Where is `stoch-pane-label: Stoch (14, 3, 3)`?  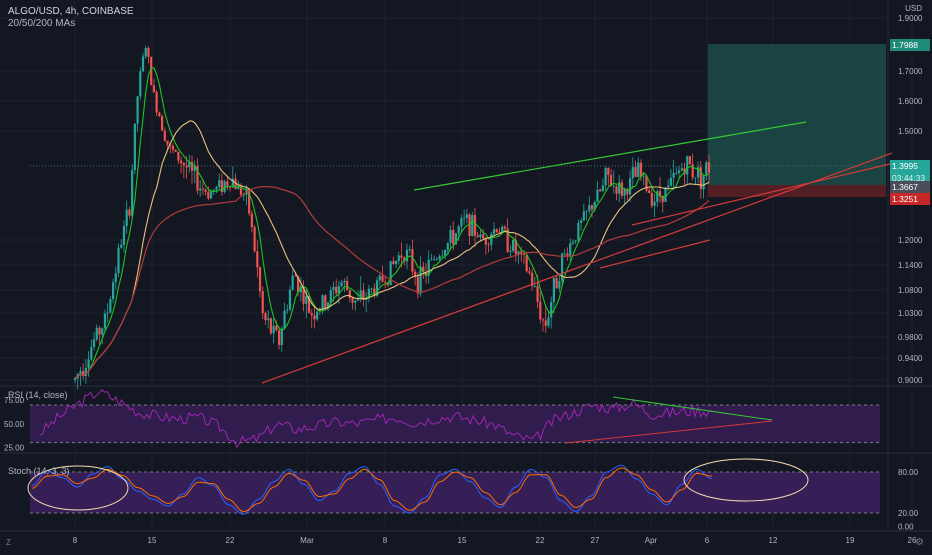
stoch-pane-label: Stoch (14, 3, 3) is located at coordinates (39, 471).